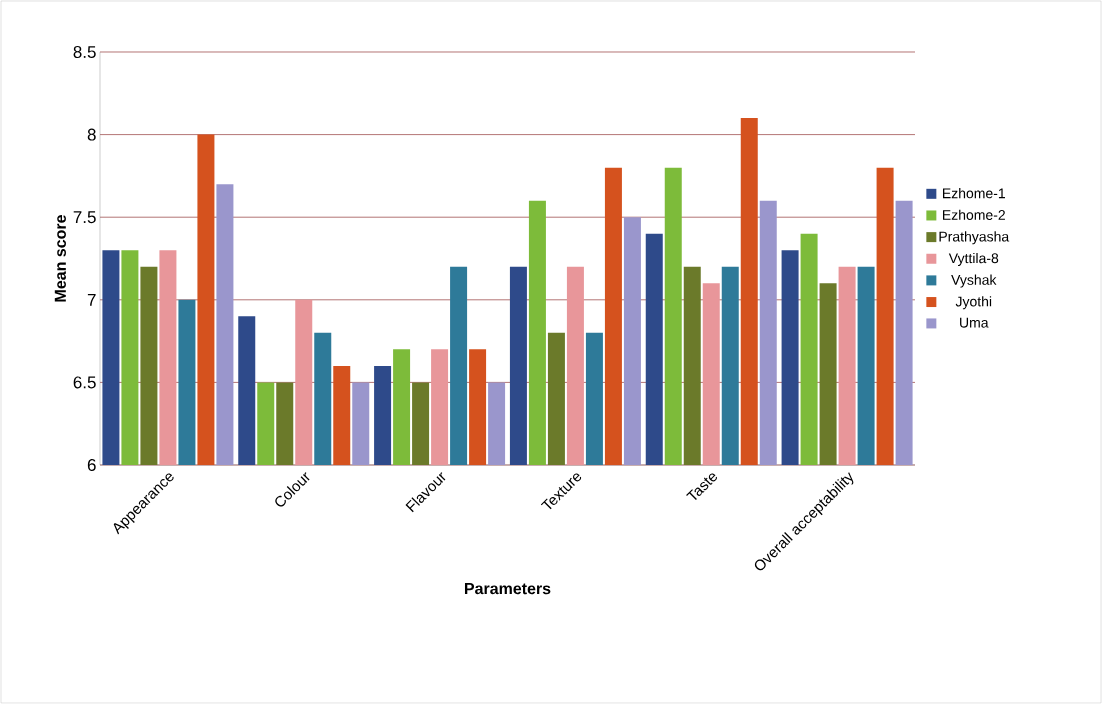 The width and height of the screenshot is (1102, 704). I want to click on x-axis-title: Parameters, so click(507, 589).